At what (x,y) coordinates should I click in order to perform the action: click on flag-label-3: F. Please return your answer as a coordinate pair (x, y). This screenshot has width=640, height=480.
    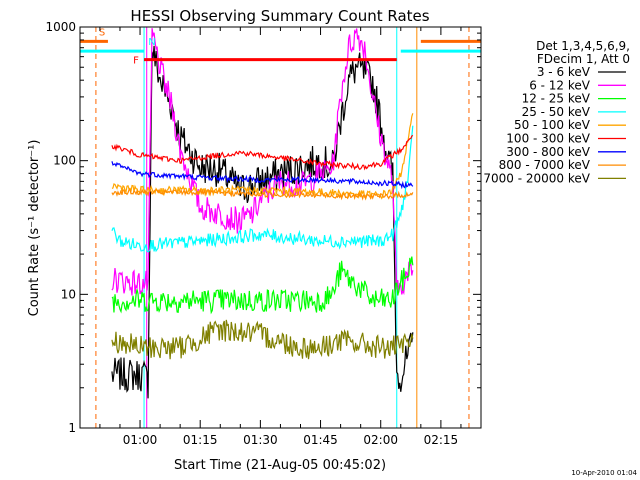
    Looking at the image, I should click on (136, 61).